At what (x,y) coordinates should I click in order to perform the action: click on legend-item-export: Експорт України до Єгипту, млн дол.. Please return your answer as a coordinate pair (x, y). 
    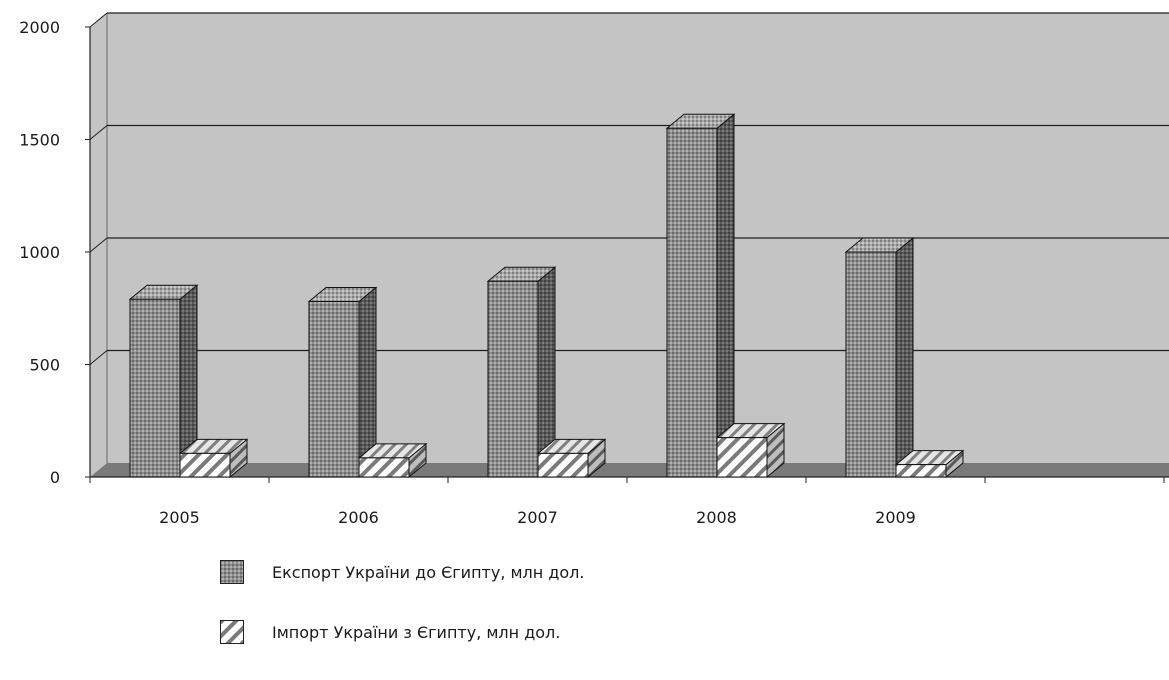
    Looking at the image, I should click on (402, 572).